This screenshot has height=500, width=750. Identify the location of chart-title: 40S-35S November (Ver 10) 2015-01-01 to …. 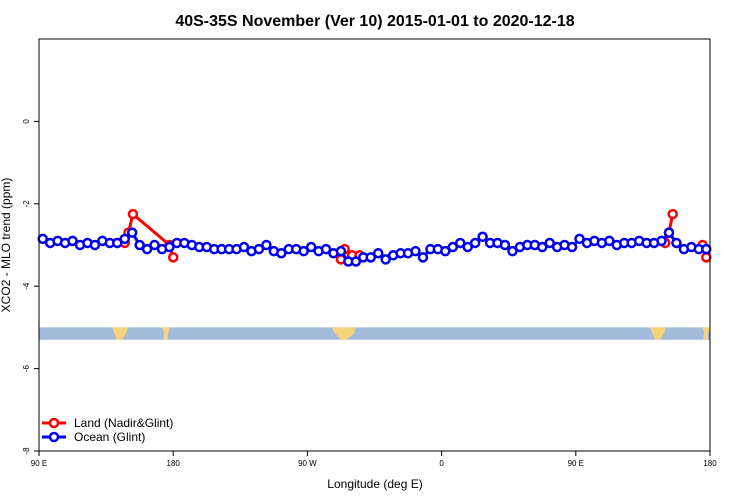
(374, 21).